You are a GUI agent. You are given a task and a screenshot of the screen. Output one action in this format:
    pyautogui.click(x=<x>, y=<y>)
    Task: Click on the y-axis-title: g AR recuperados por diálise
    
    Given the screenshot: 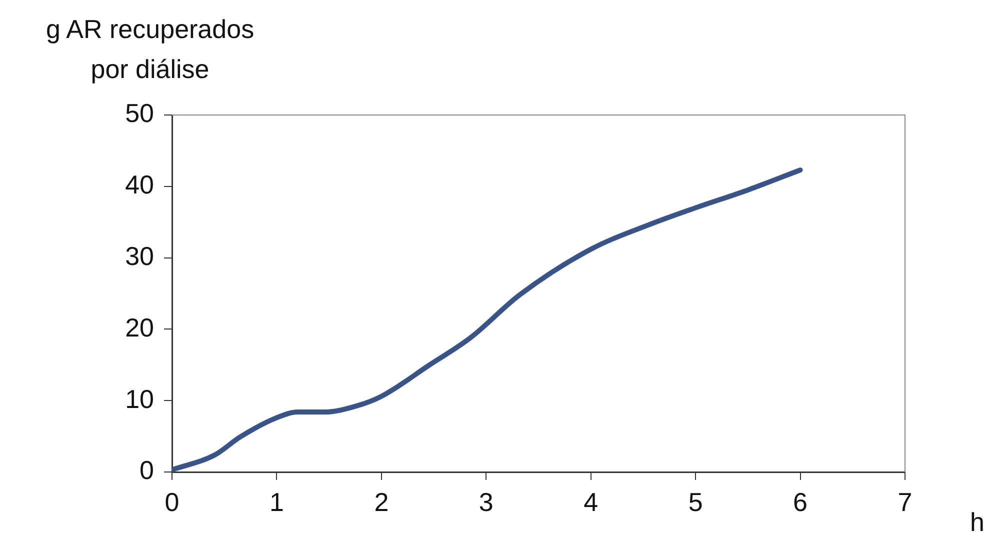 What is the action you would take?
    pyautogui.click(x=150, y=49)
    